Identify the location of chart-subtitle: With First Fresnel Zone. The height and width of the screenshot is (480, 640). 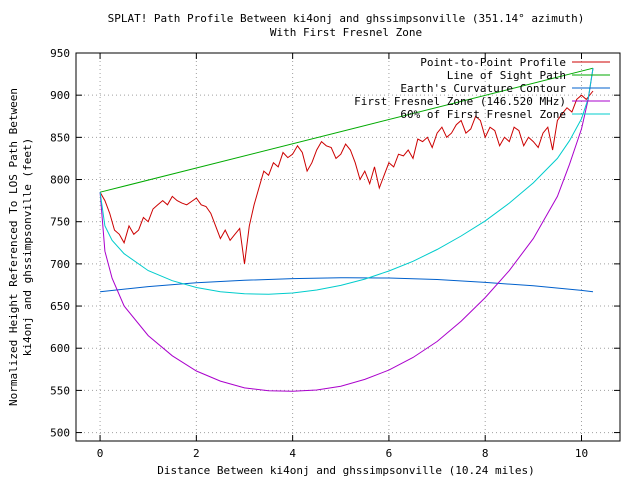
(346, 32).